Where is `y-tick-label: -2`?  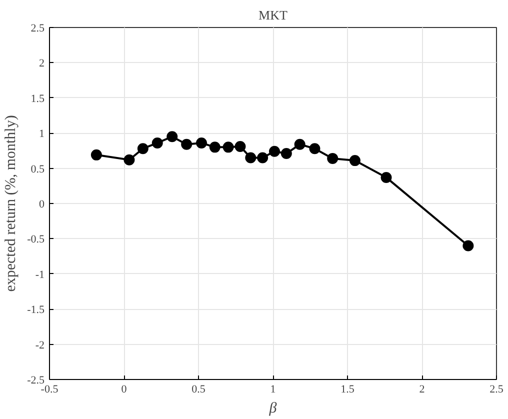
y-tick-label: -2 is located at coordinates (40, 345).